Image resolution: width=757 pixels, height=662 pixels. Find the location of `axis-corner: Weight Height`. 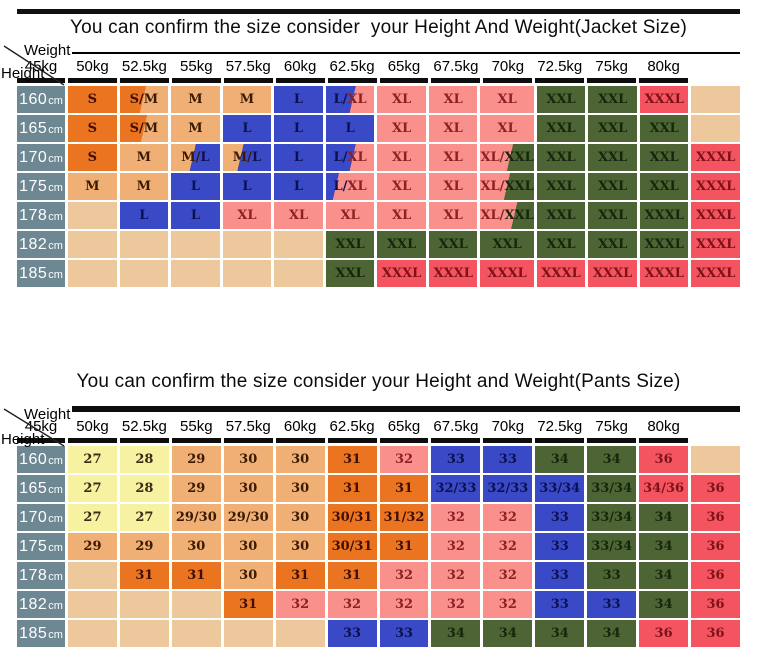

axis-corner: Weight Height is located at coordinates (43, 425).